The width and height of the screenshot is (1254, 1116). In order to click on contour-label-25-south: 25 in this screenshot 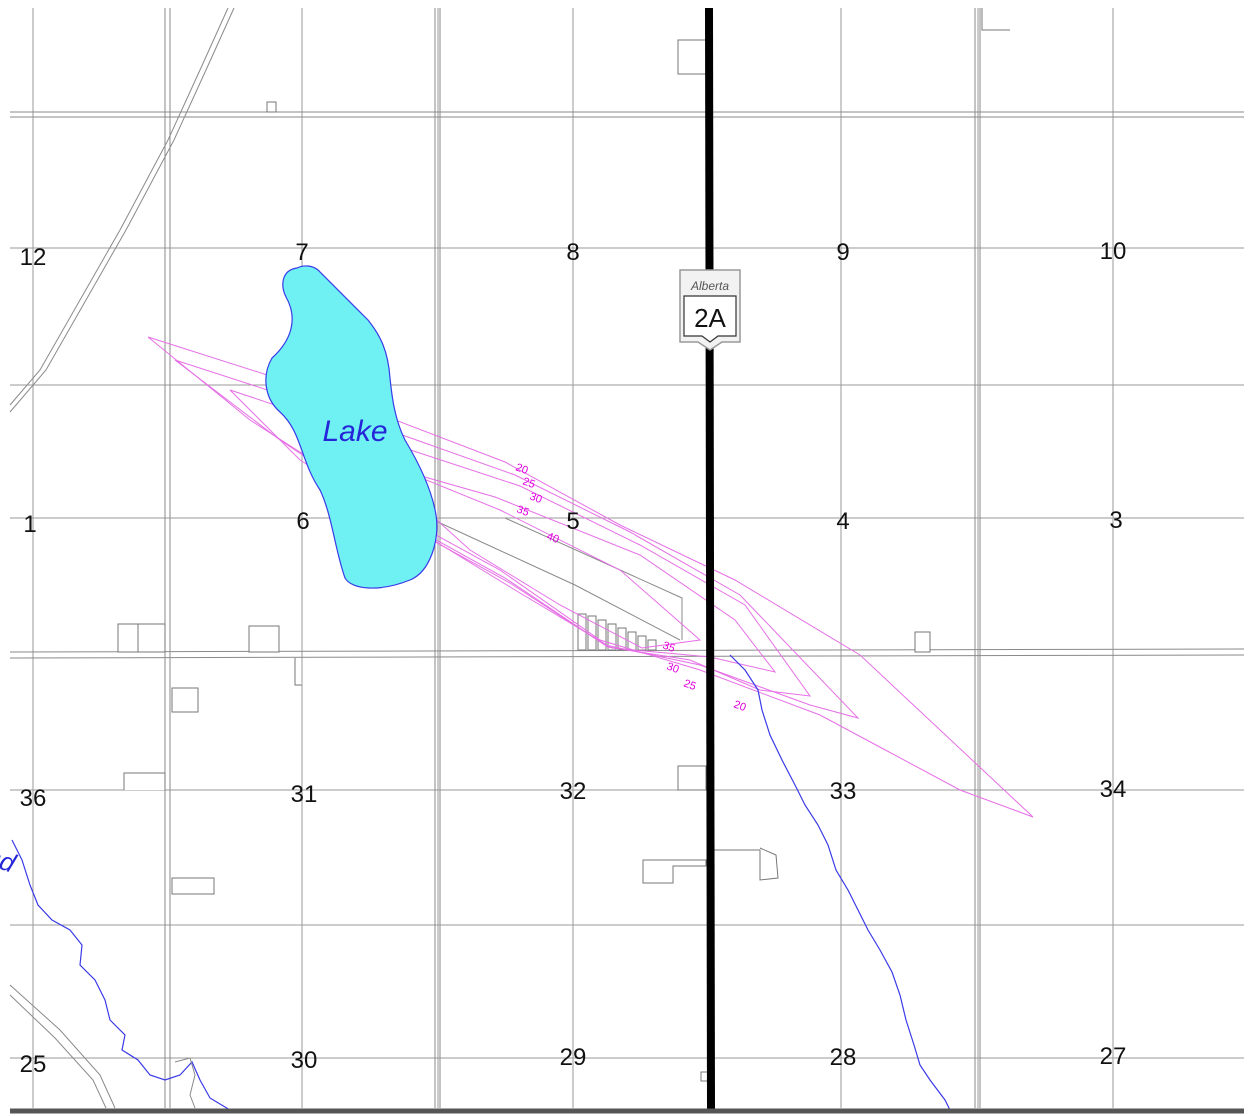, I will do `click(690, 685)`.